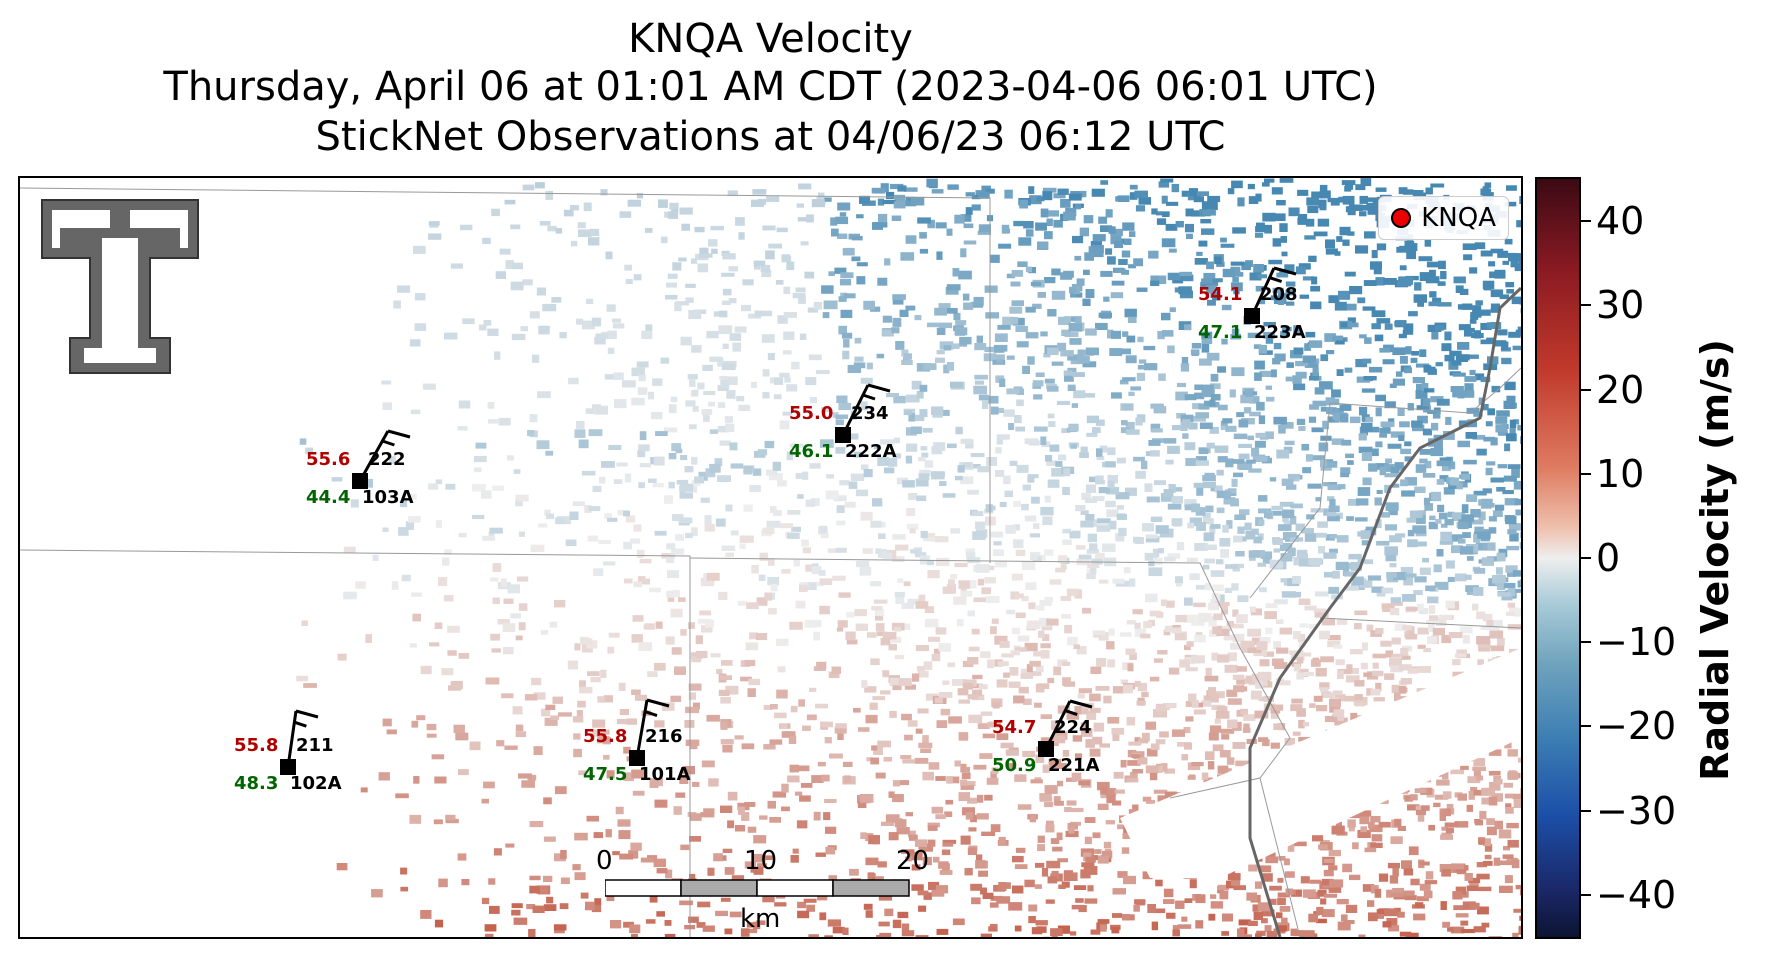  I want to click on station-temperature: 54.7, so click(1014, 727).